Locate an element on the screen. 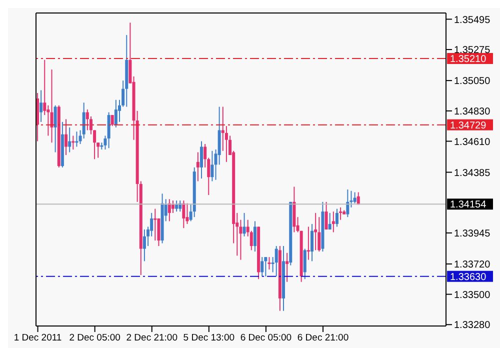 Image resolution: width=500 pixels, height=350 pixels. x-tick-label: 2 Dec 05:00 is located at coordinates (94, 338).